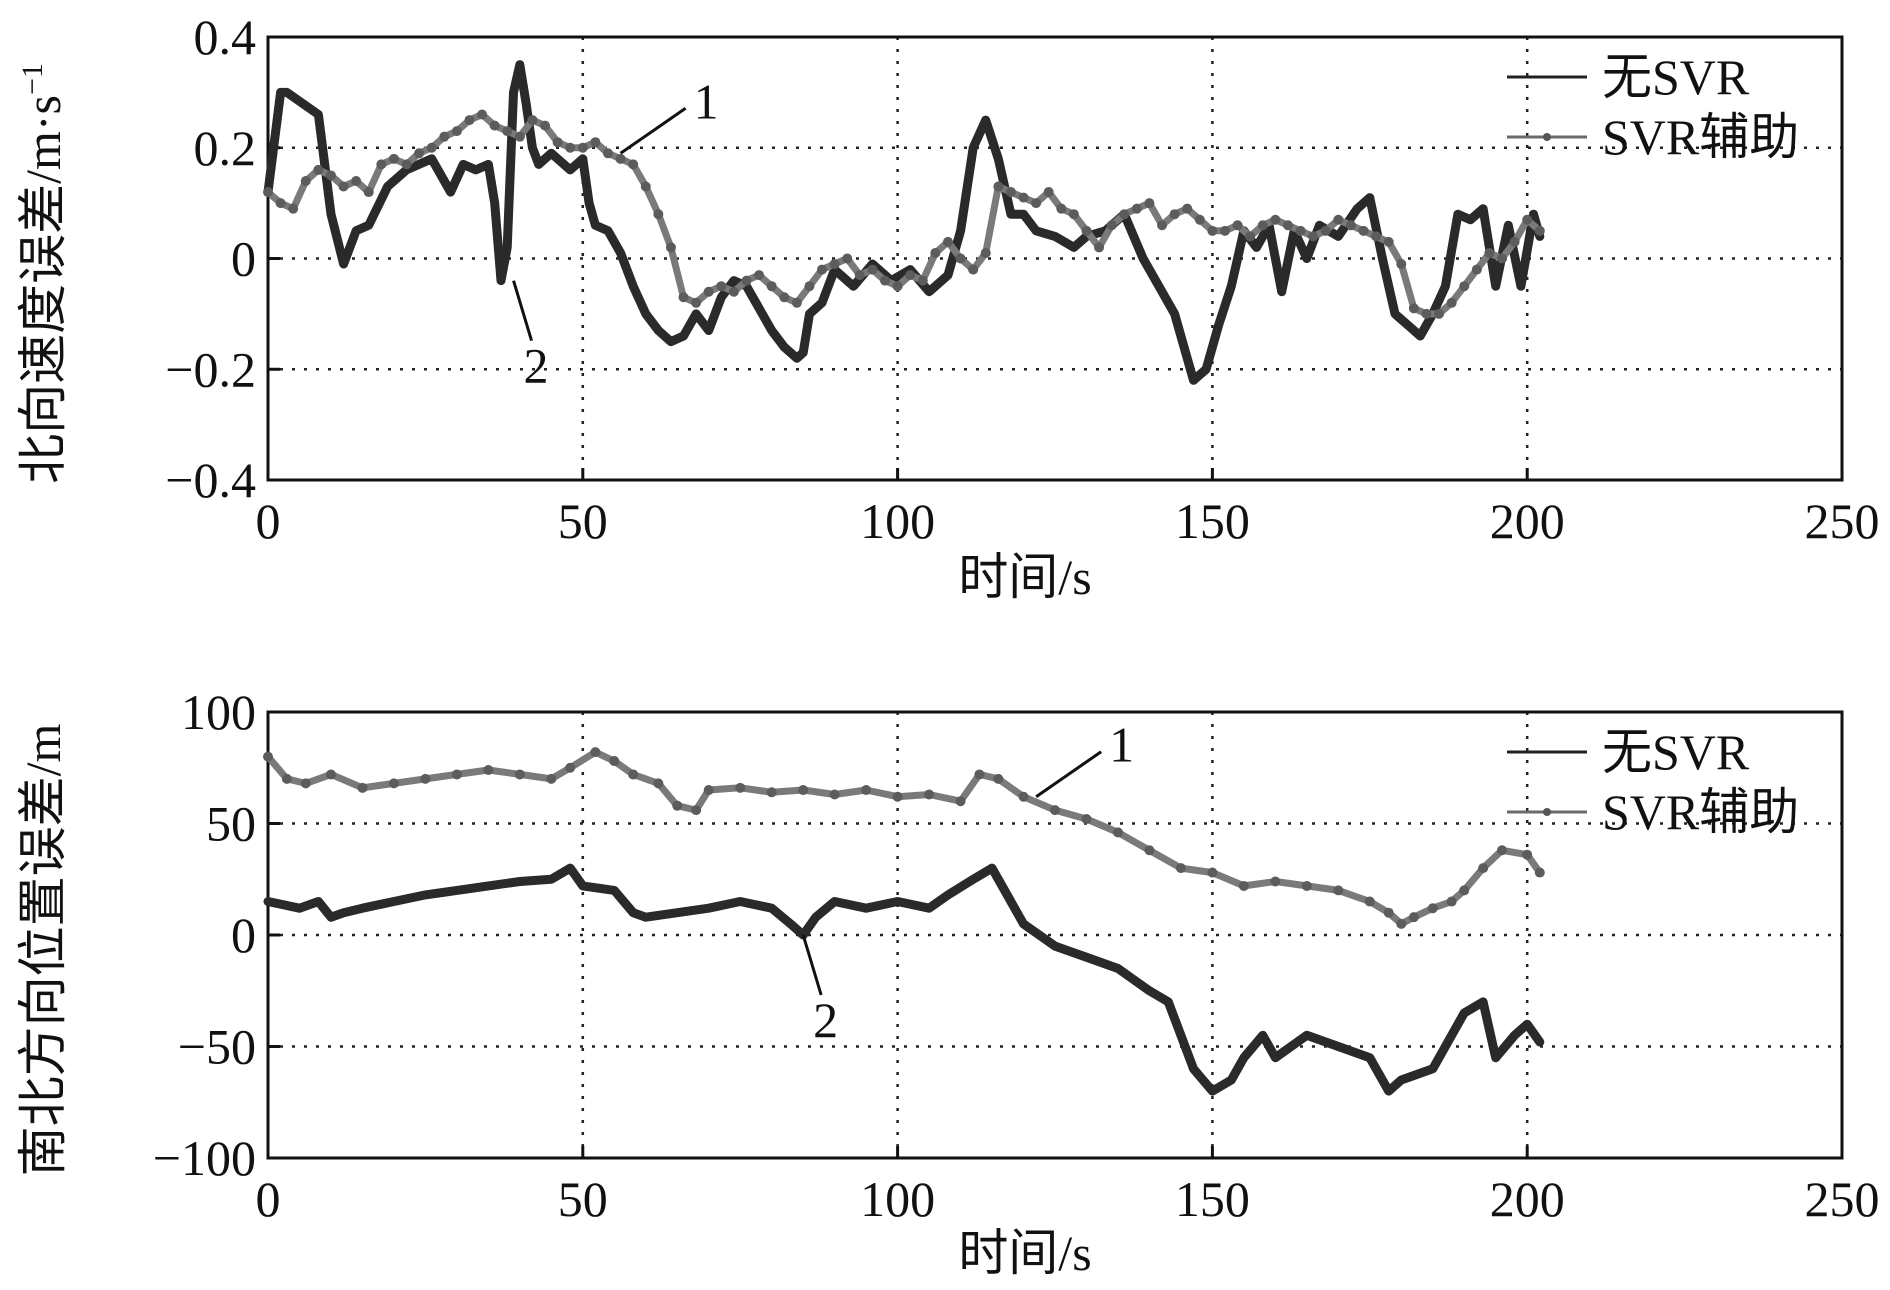  I want to click on y-tick-label: −100, so click(204, 1158).